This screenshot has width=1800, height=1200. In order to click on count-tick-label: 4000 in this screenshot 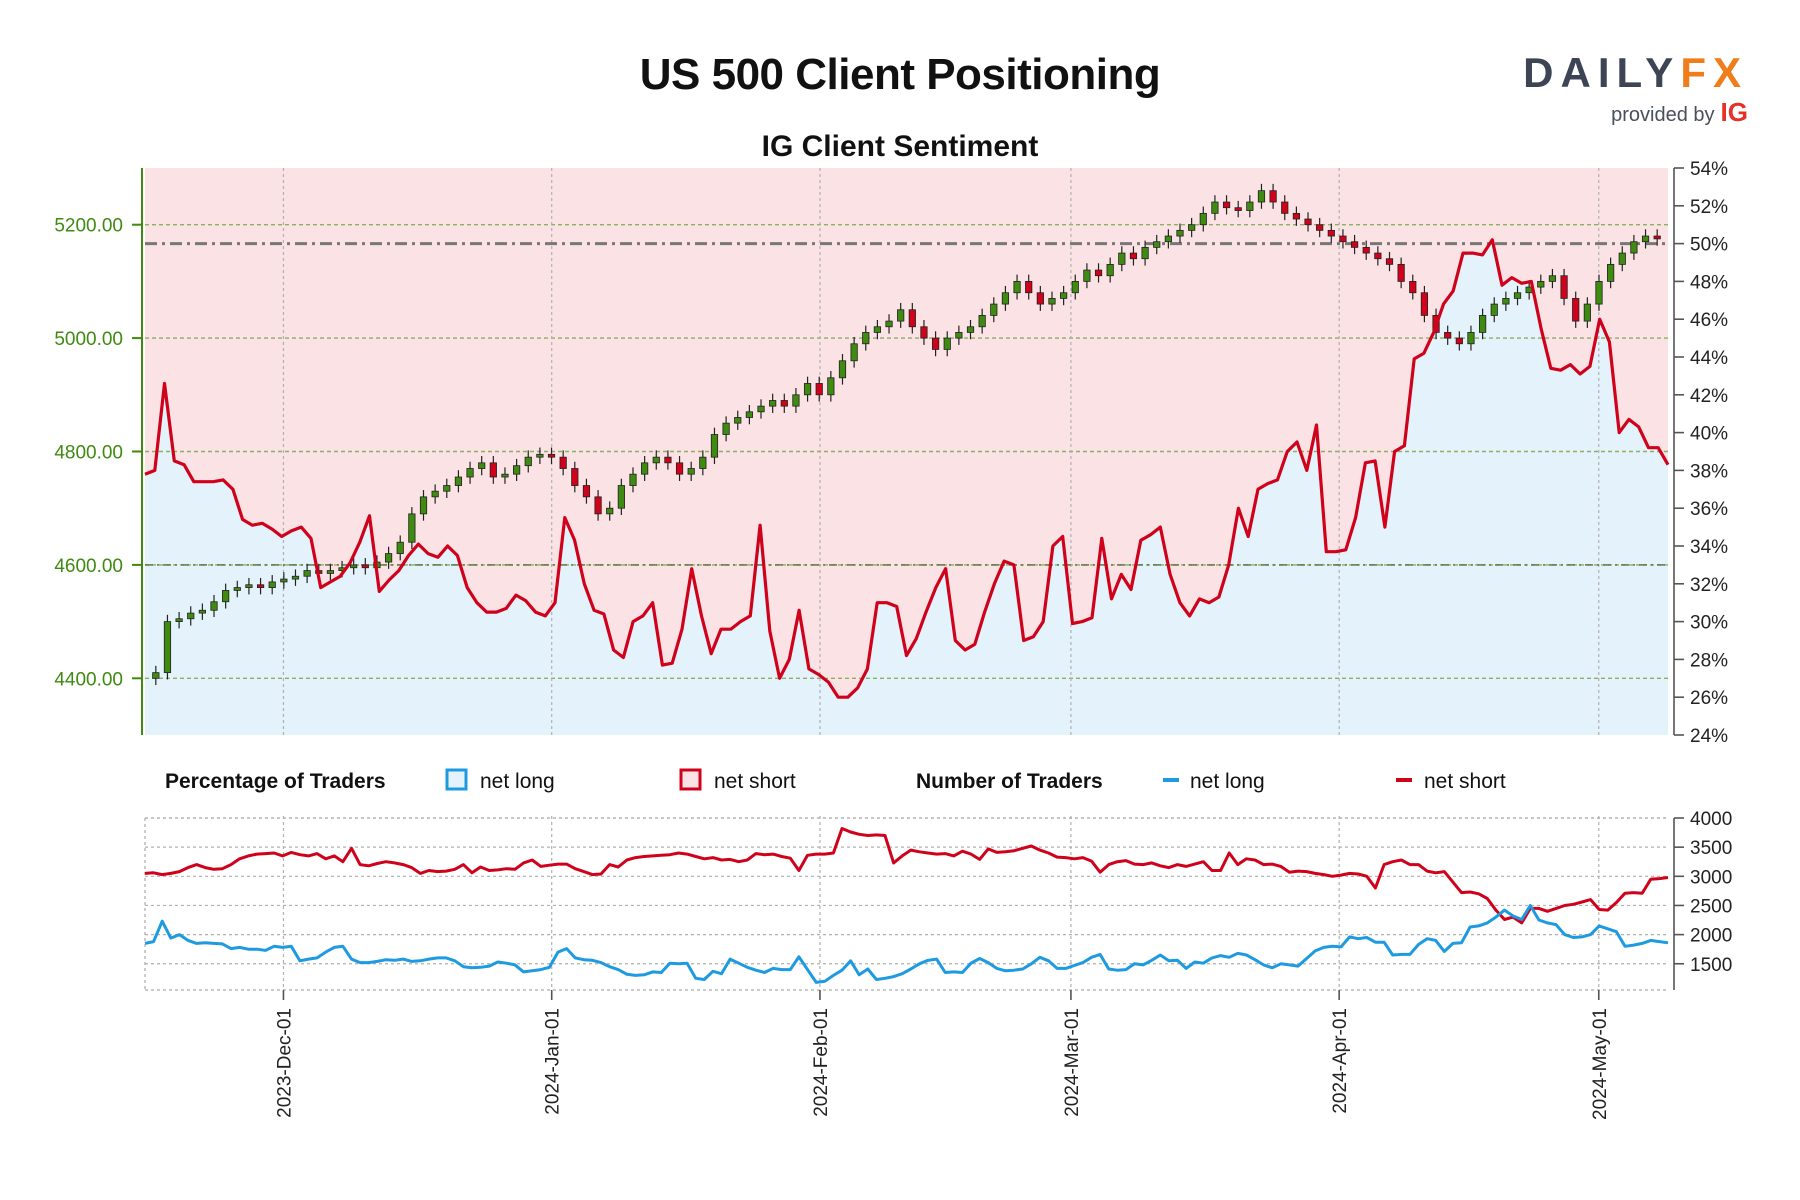, I will do `click(1711, 819)`.